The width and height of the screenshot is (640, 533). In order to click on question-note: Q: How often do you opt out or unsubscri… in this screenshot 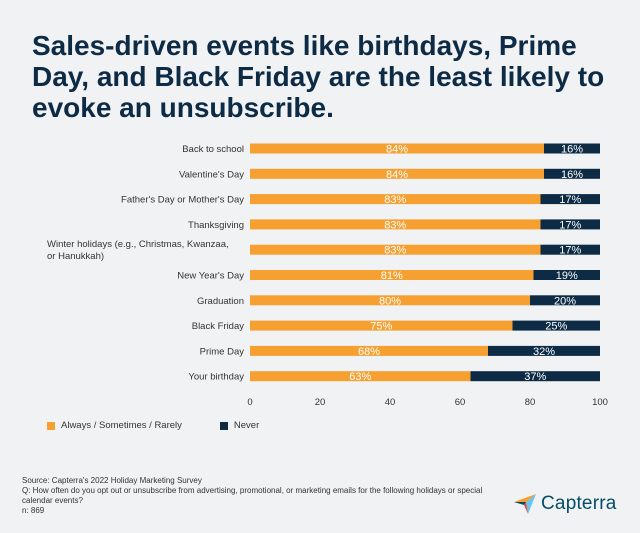, I will do `click(252, 495)`.